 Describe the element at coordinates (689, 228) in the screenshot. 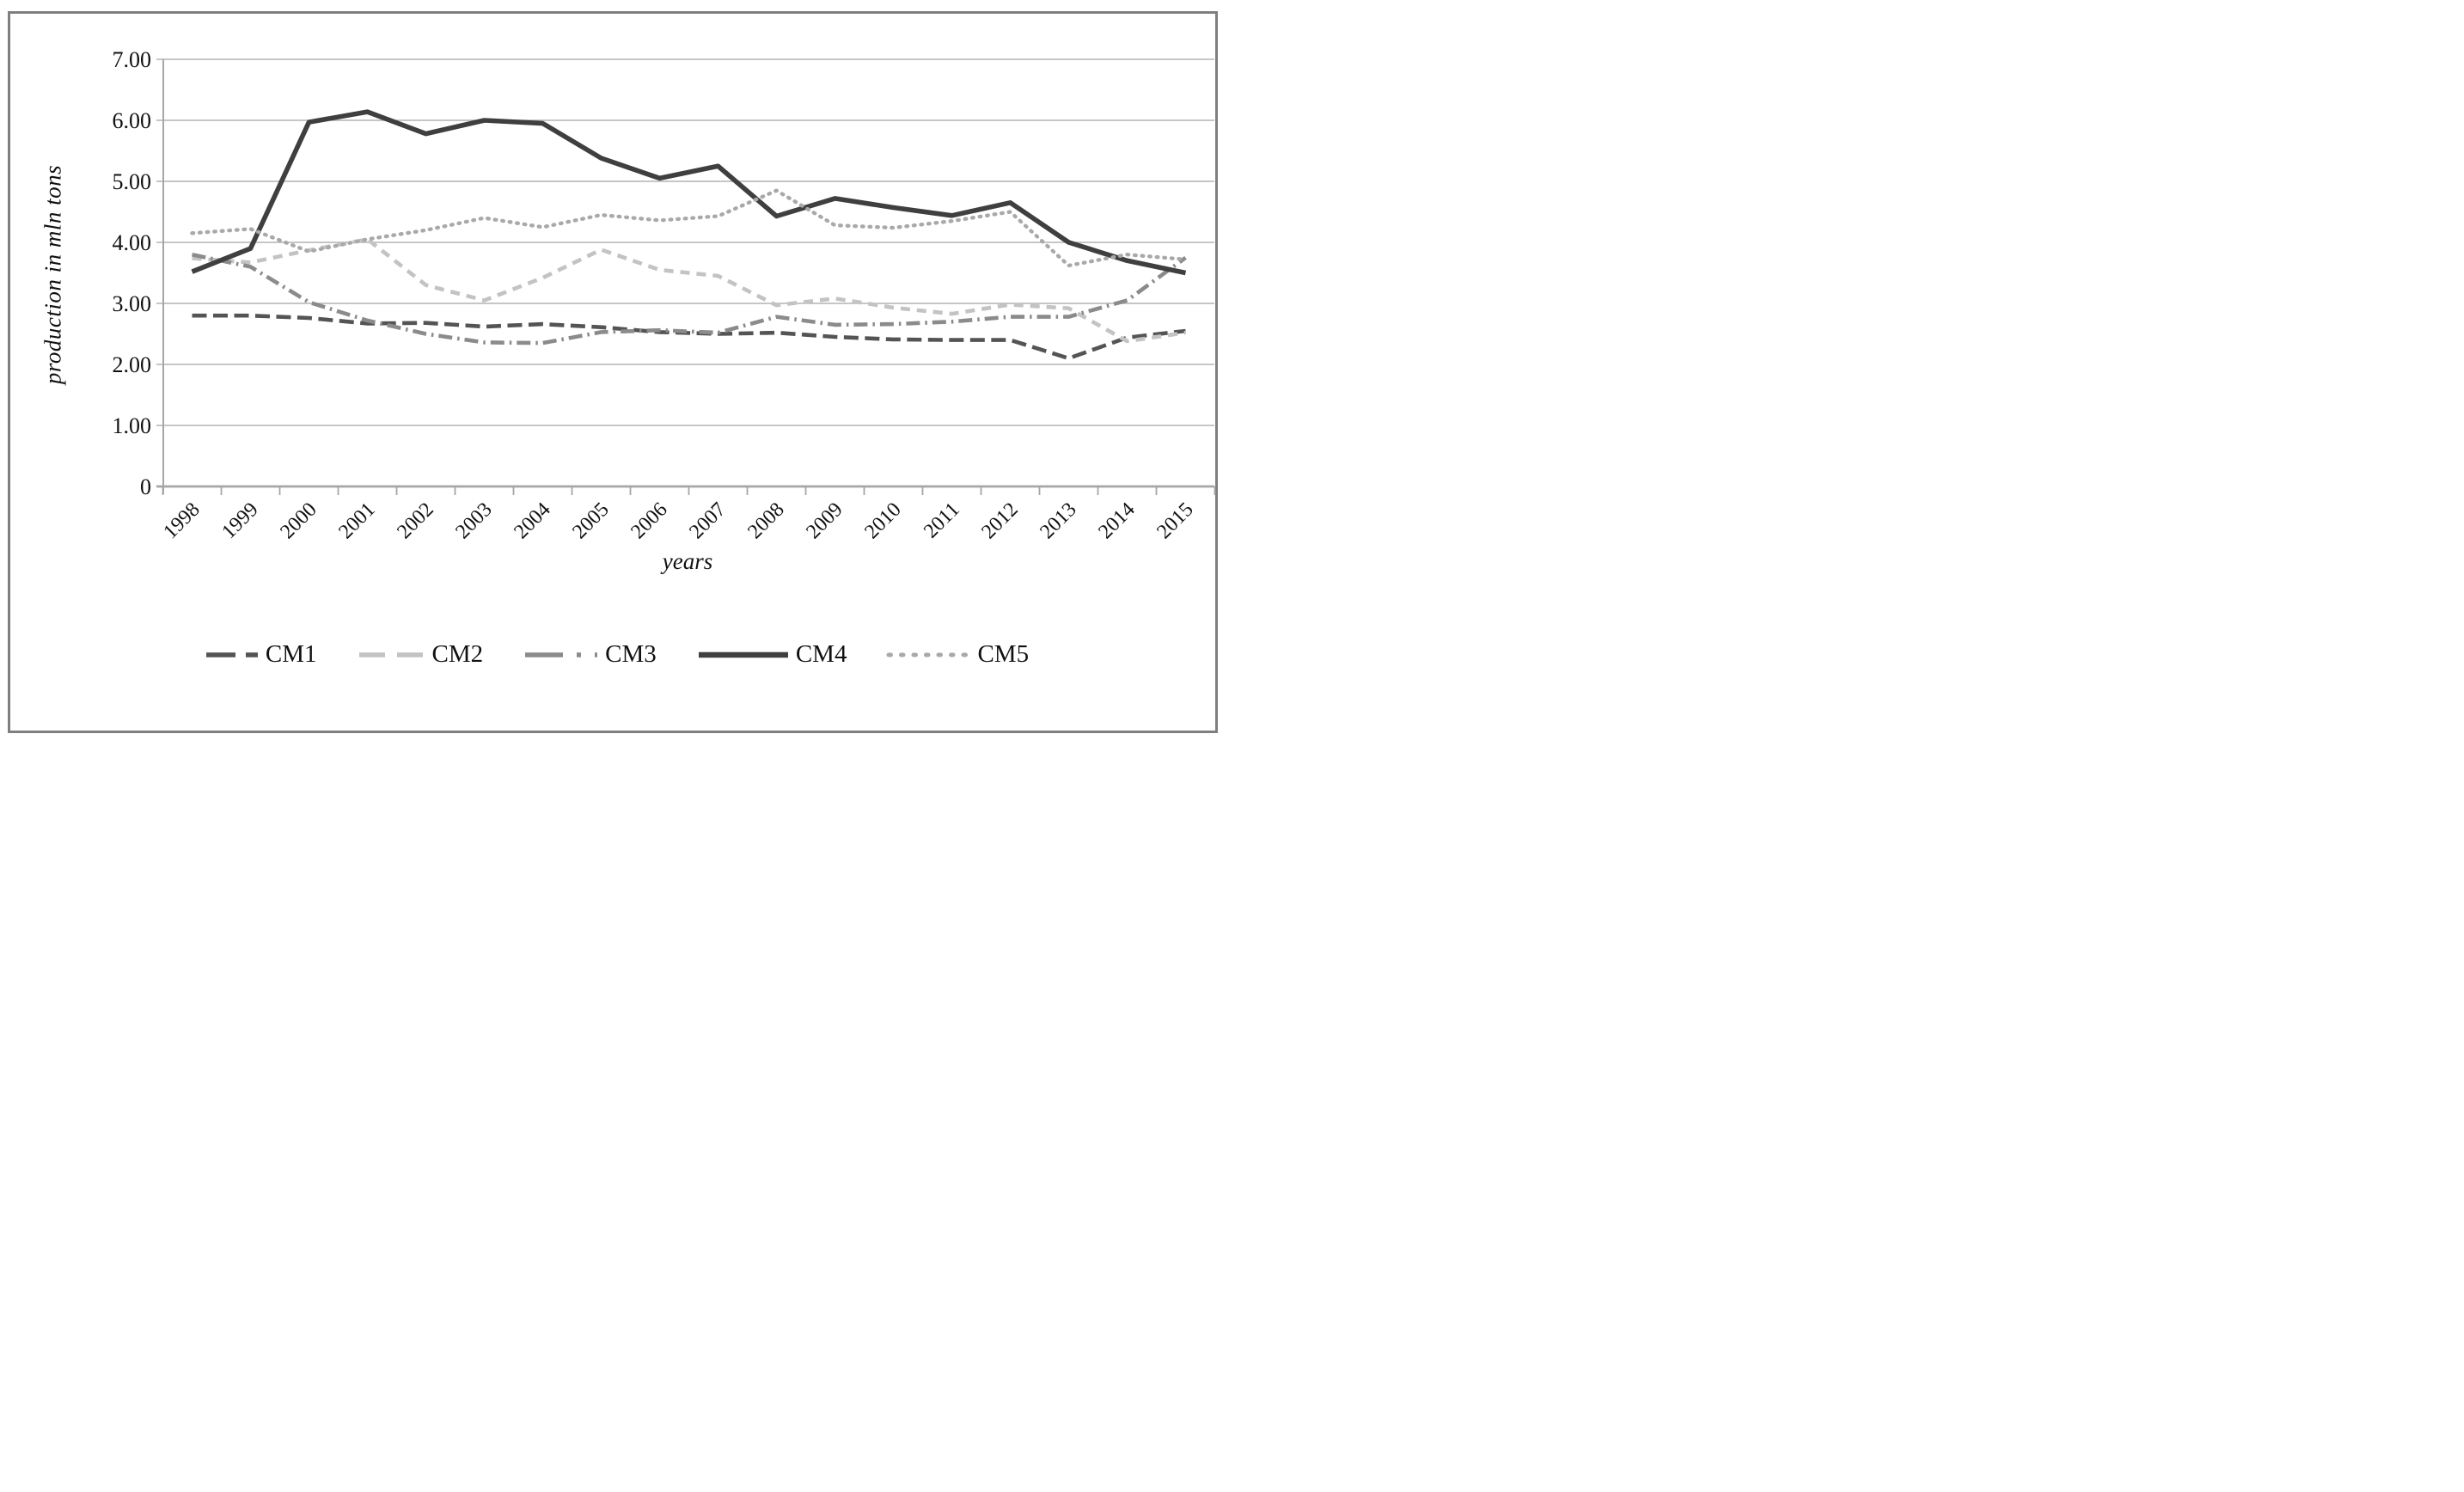

I see `series-line-cm5` at that location.